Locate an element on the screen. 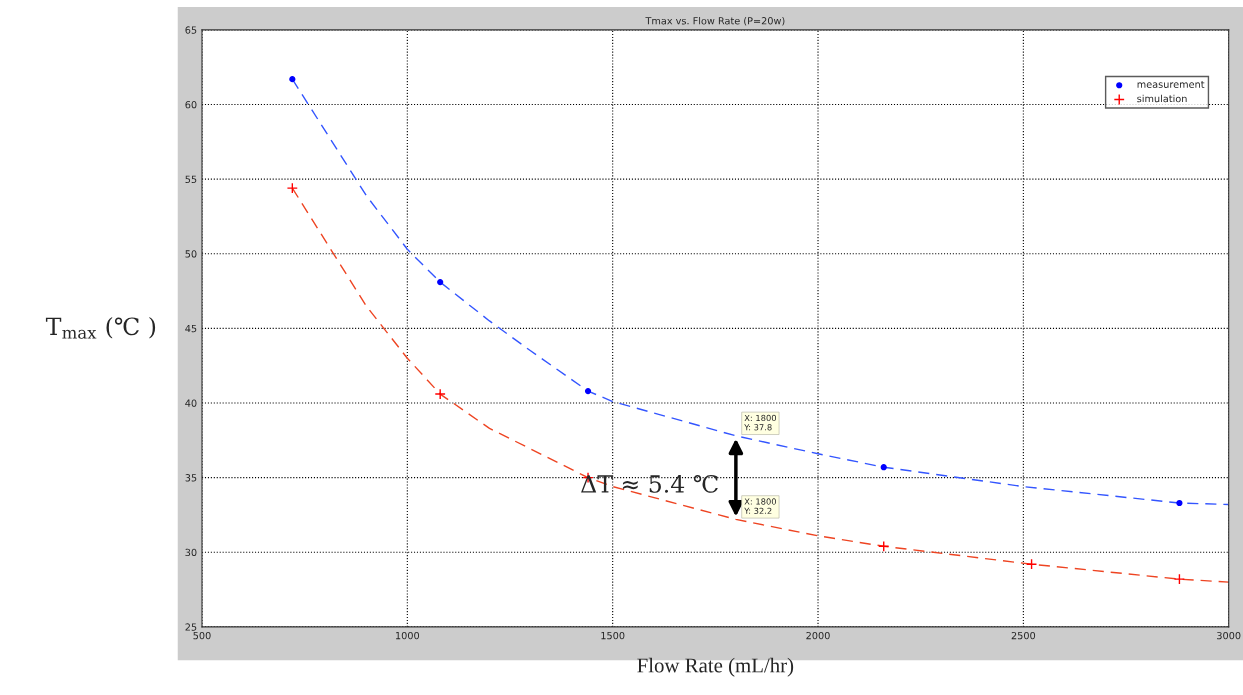 This screenshot has height=695, width=1243. x-tick-label: 3000 is located at coordinates (1229, 635).